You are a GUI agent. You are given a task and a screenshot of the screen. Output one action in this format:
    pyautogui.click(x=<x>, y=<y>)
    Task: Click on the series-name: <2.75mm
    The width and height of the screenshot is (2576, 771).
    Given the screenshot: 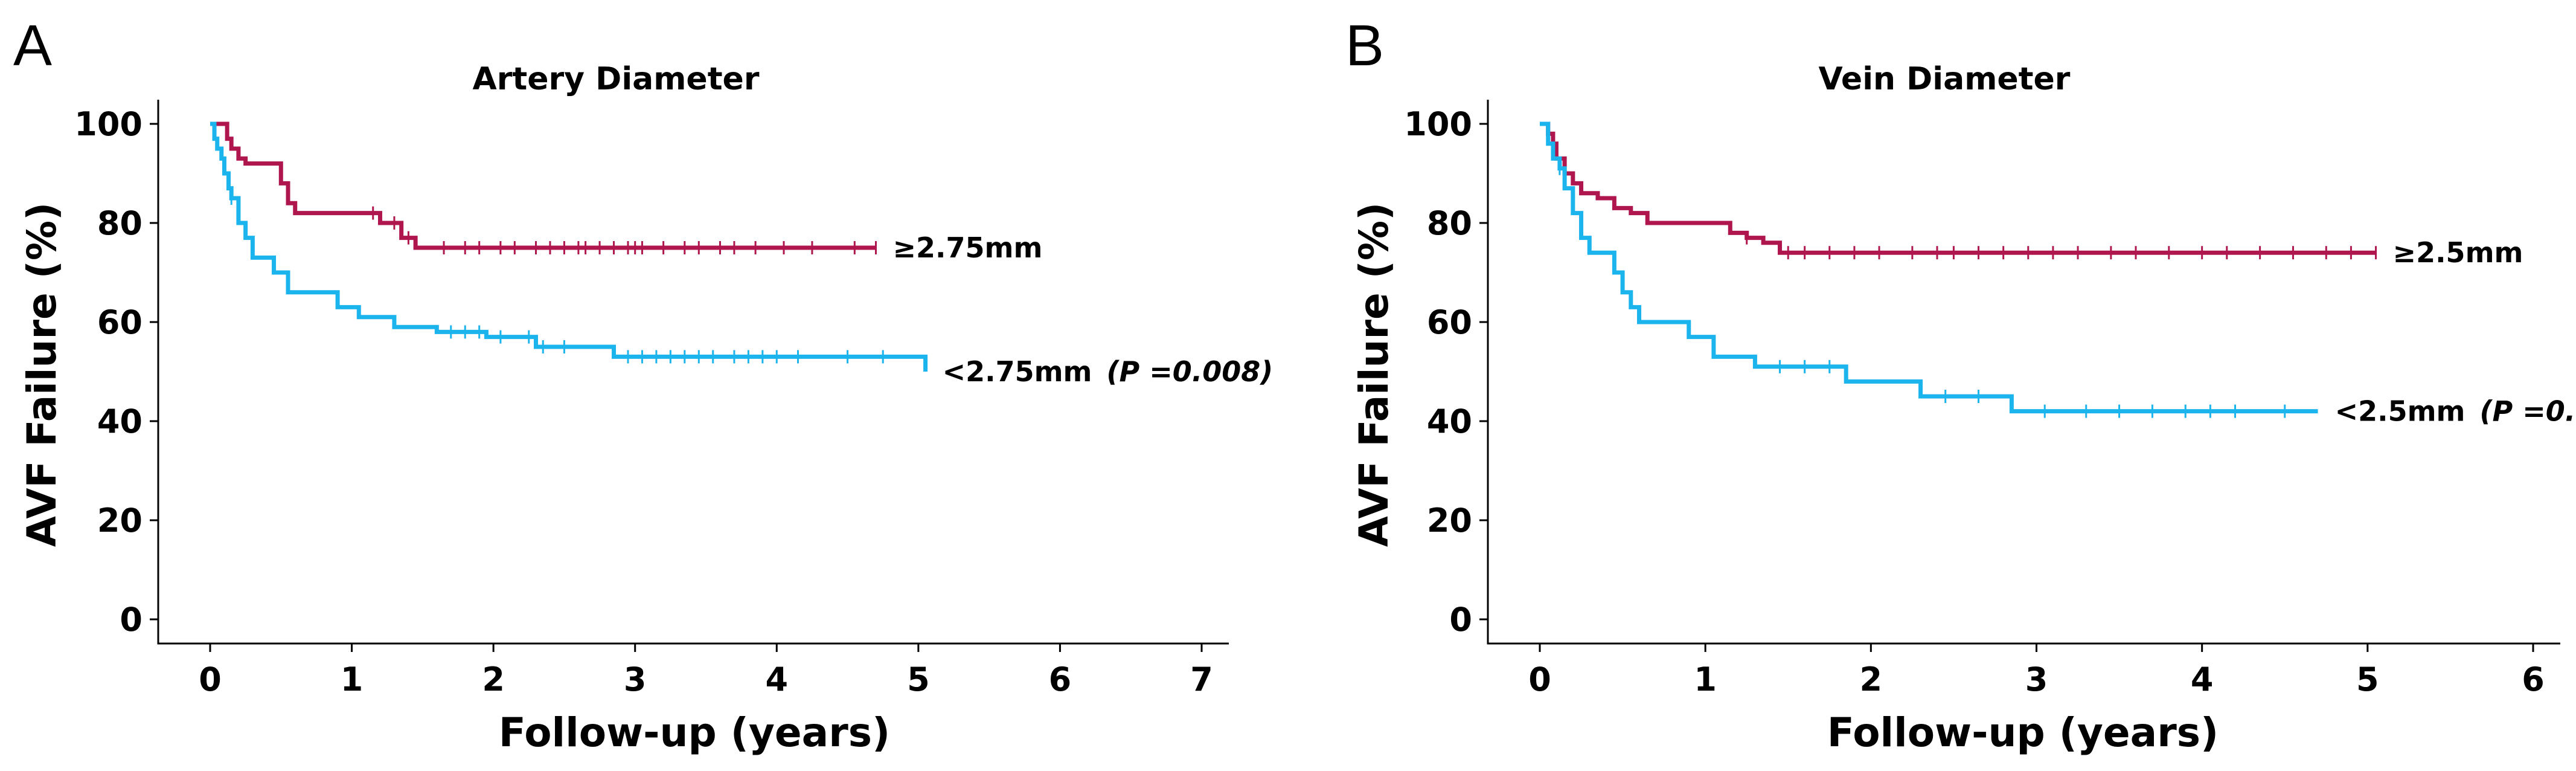 What is the action you would take?
    pyautogui.click(x=1017, y=371)
    